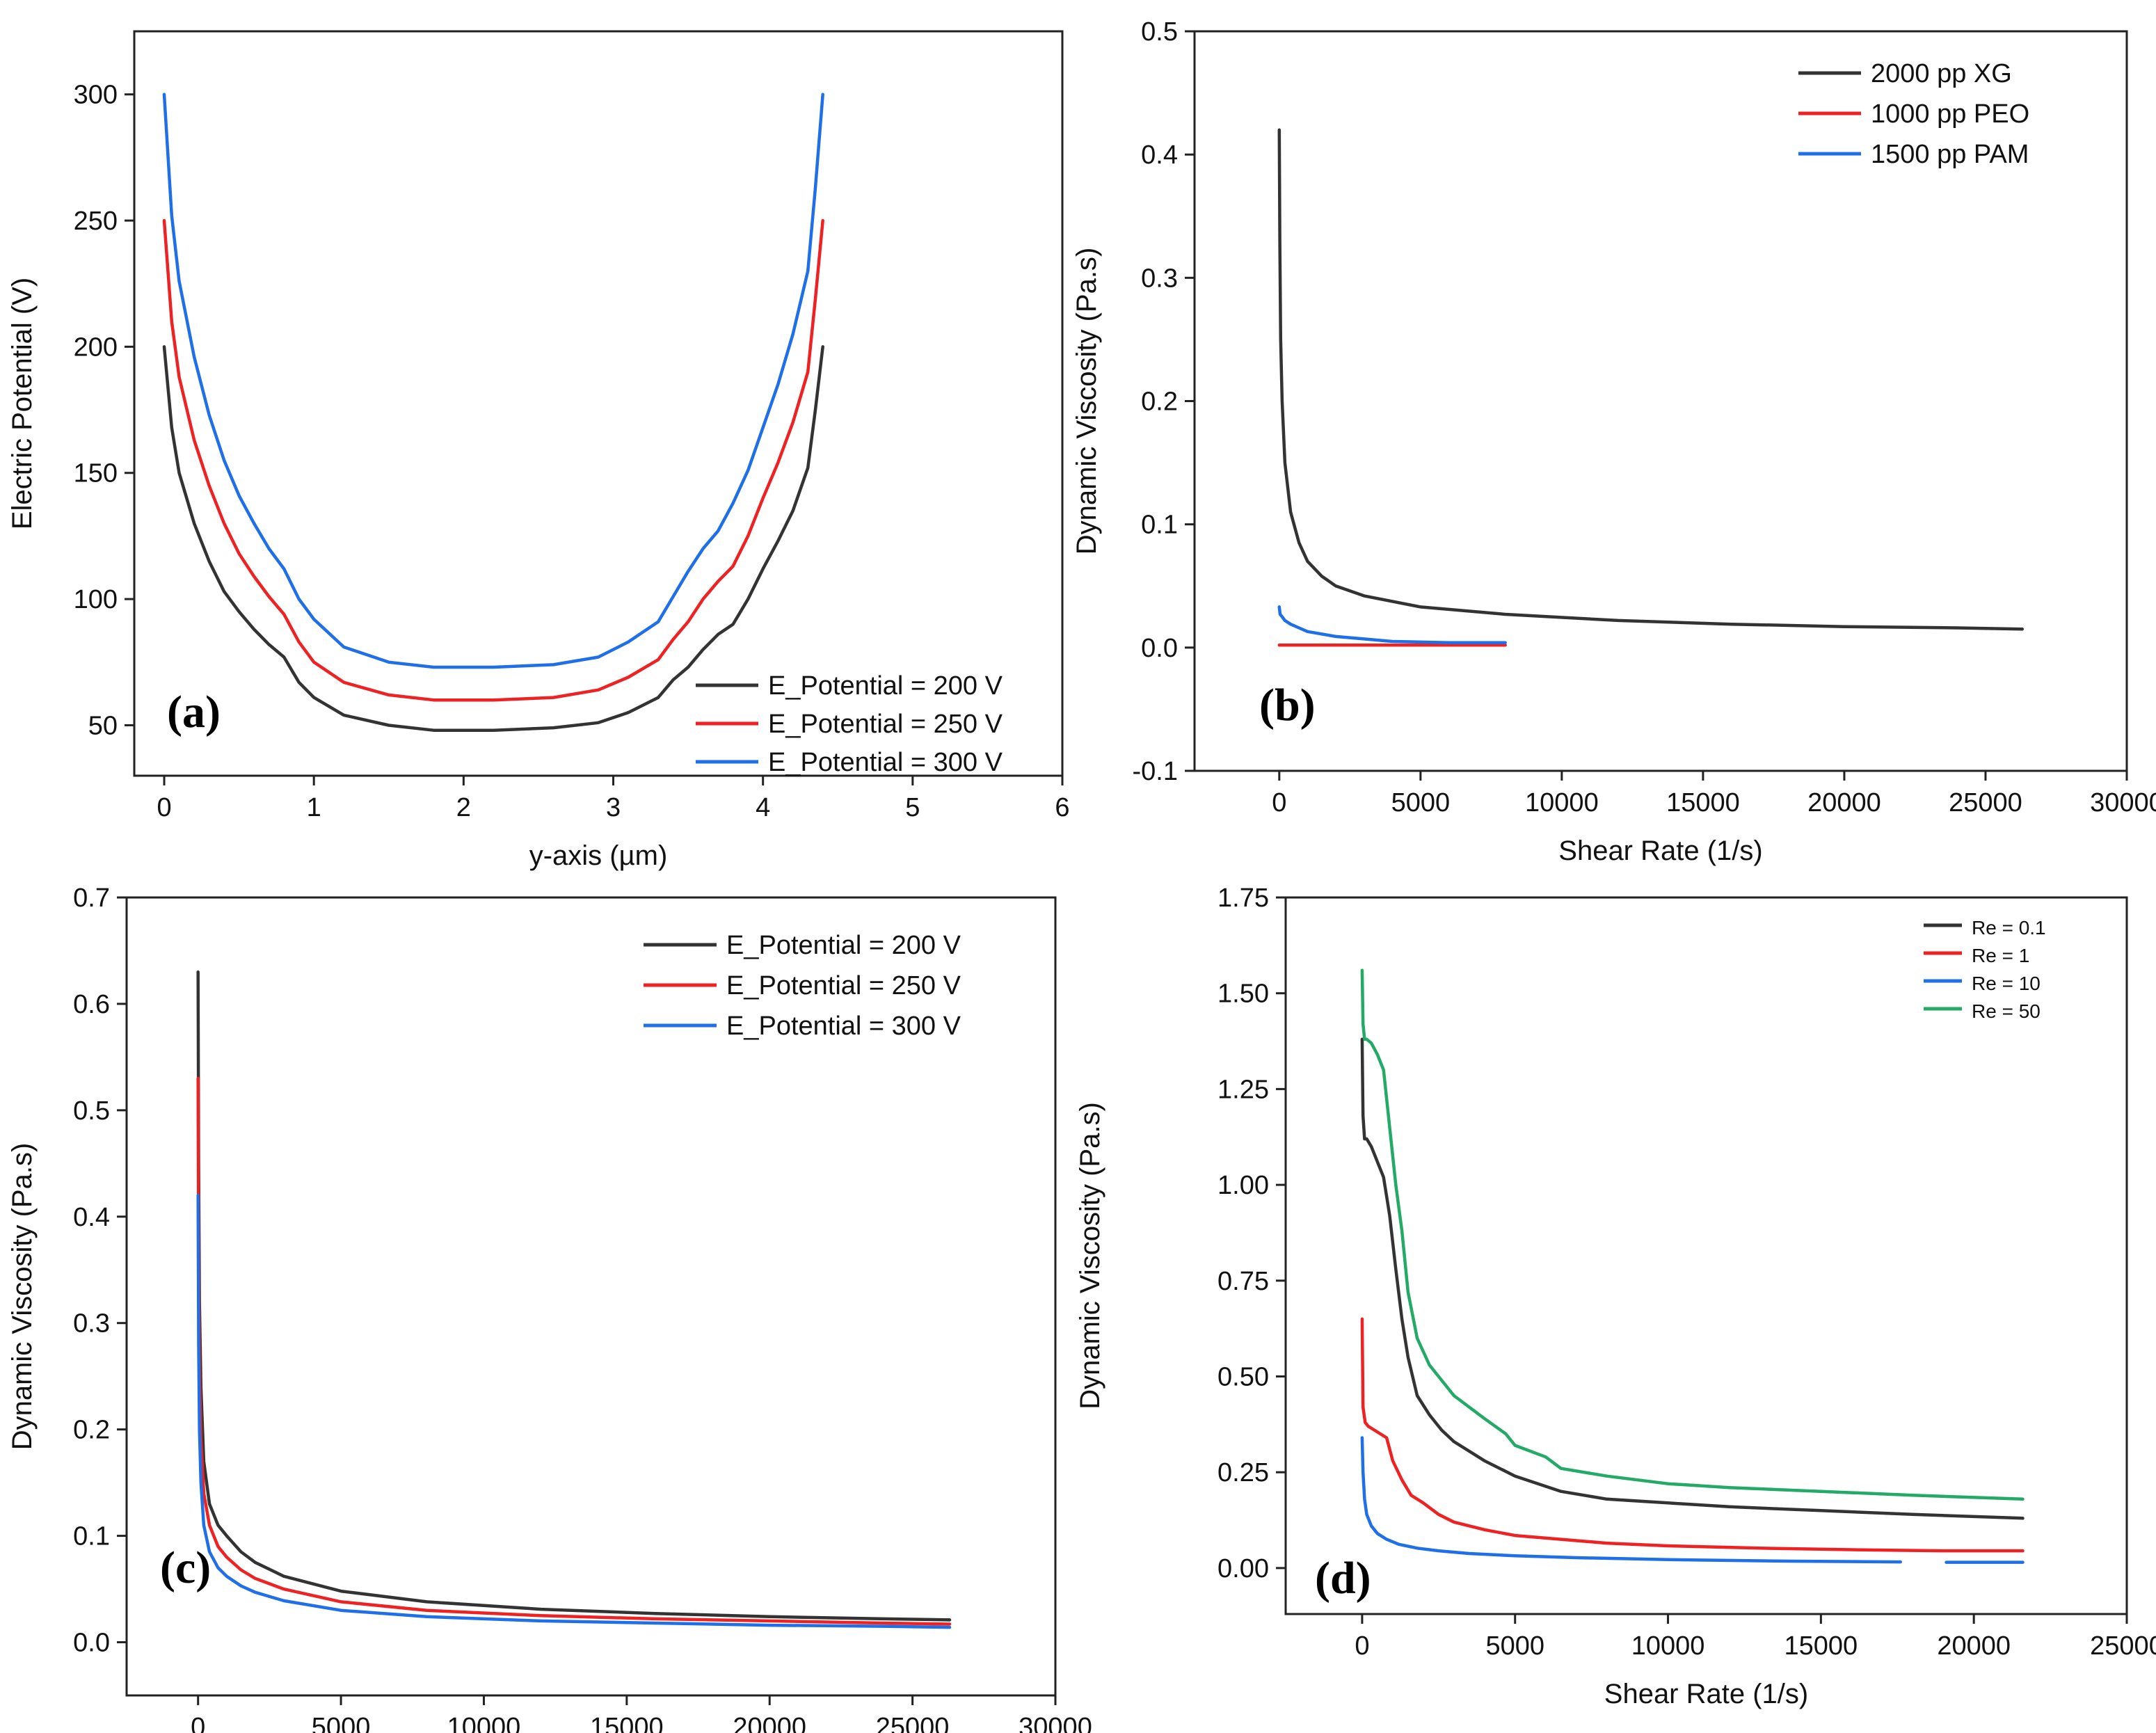 This screenshot has width=2156, height=1733. What do you see at coordinates (1941, 74) in the screenshot?
I see `legend-entry: 2000 pp XG` at bounding box center [1941, 74].